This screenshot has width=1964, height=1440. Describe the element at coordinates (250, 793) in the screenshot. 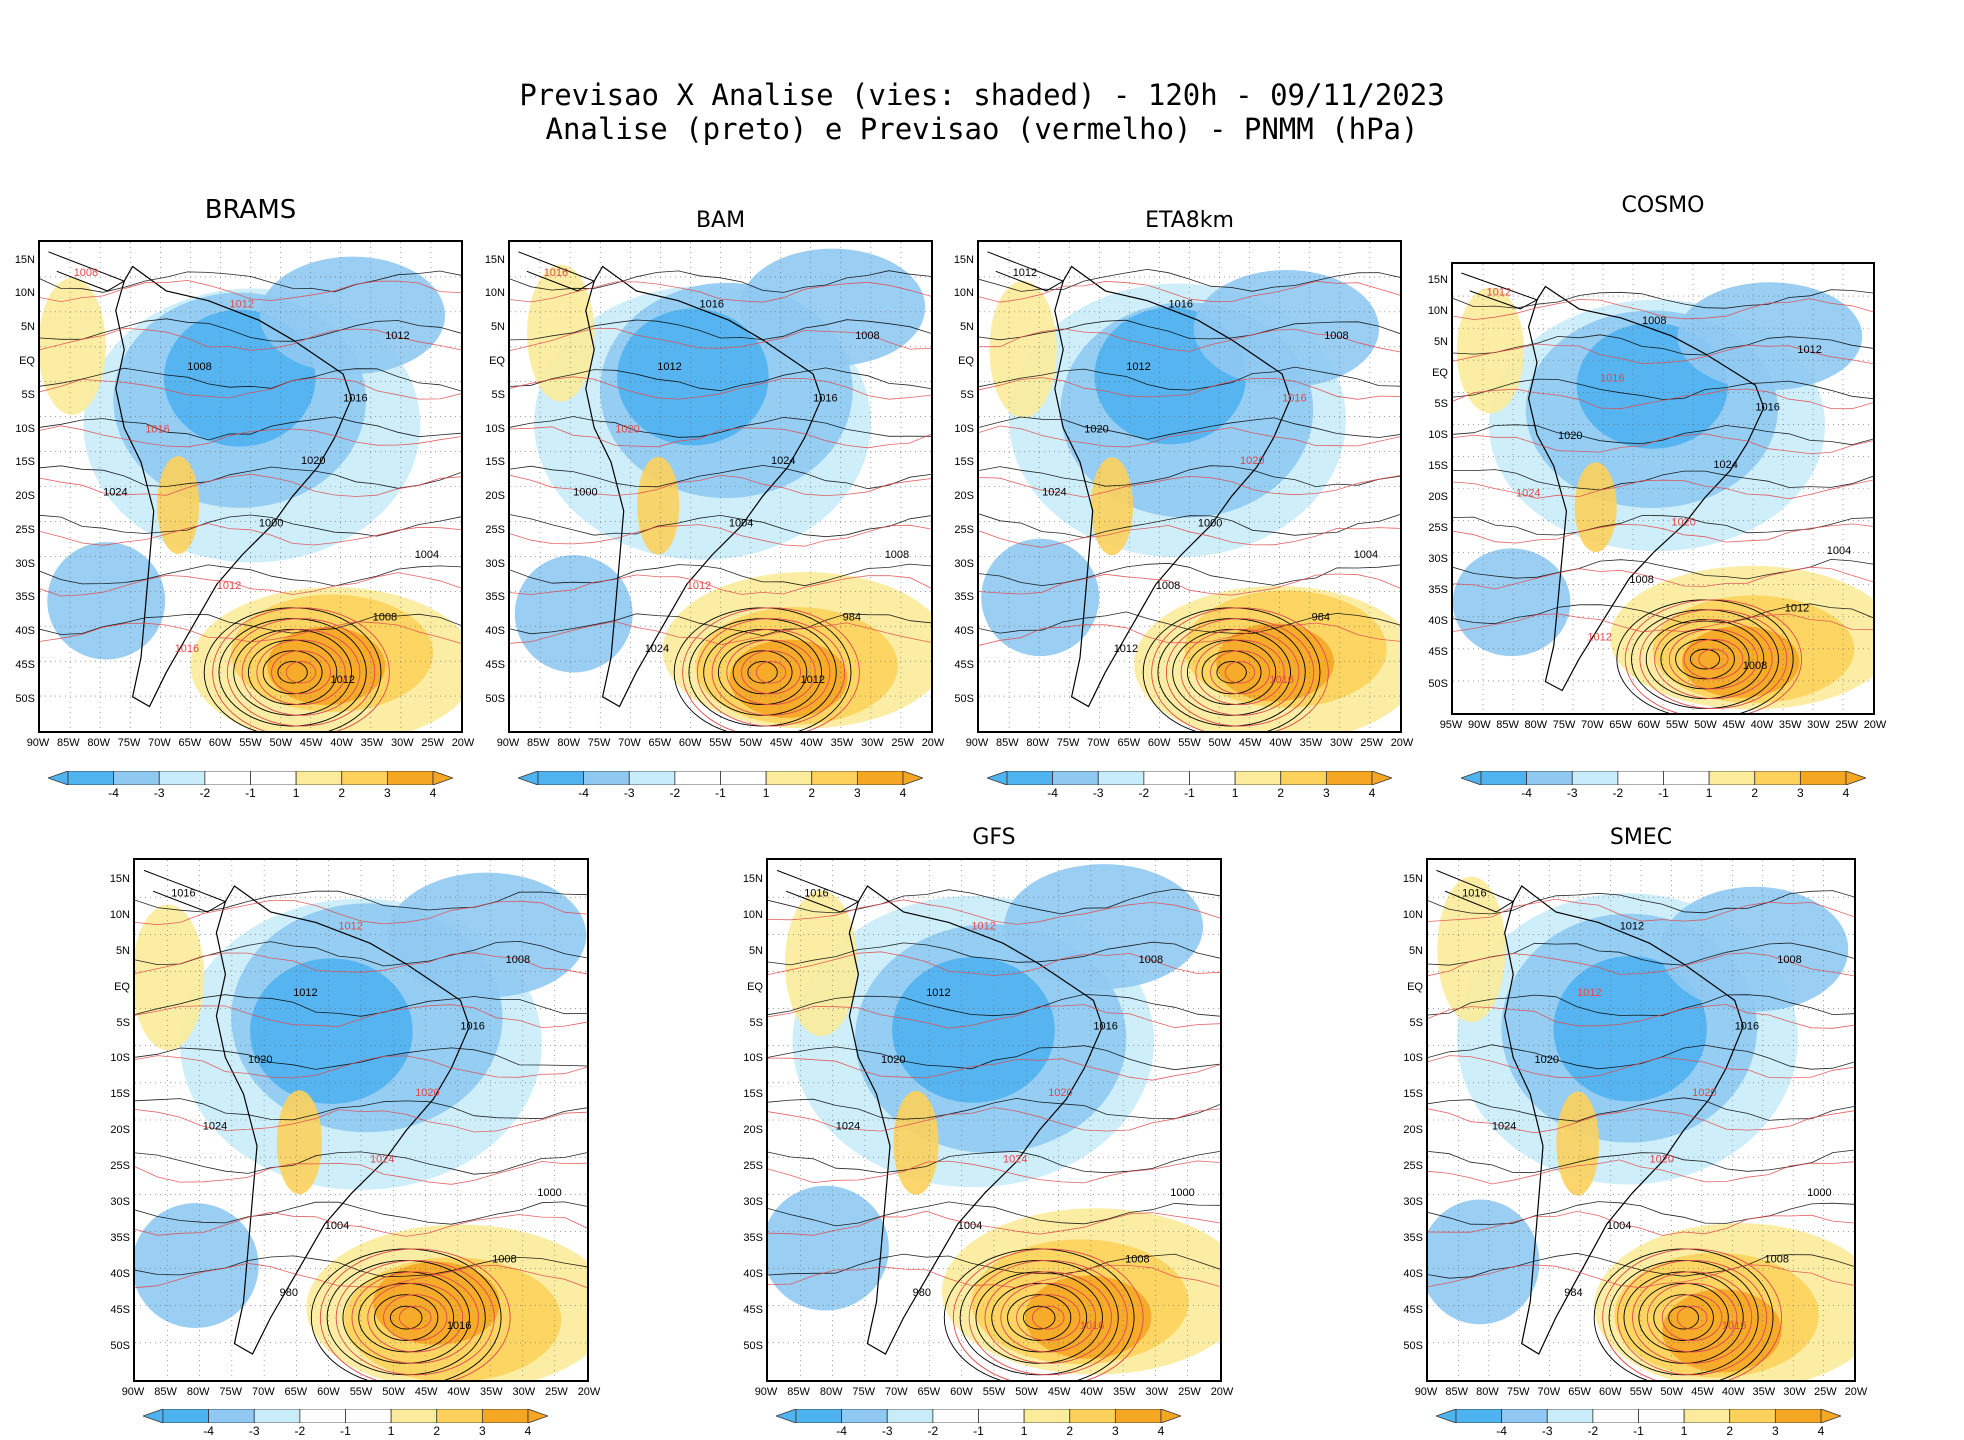

I see `colorbar-tick-label: -1` at that location.